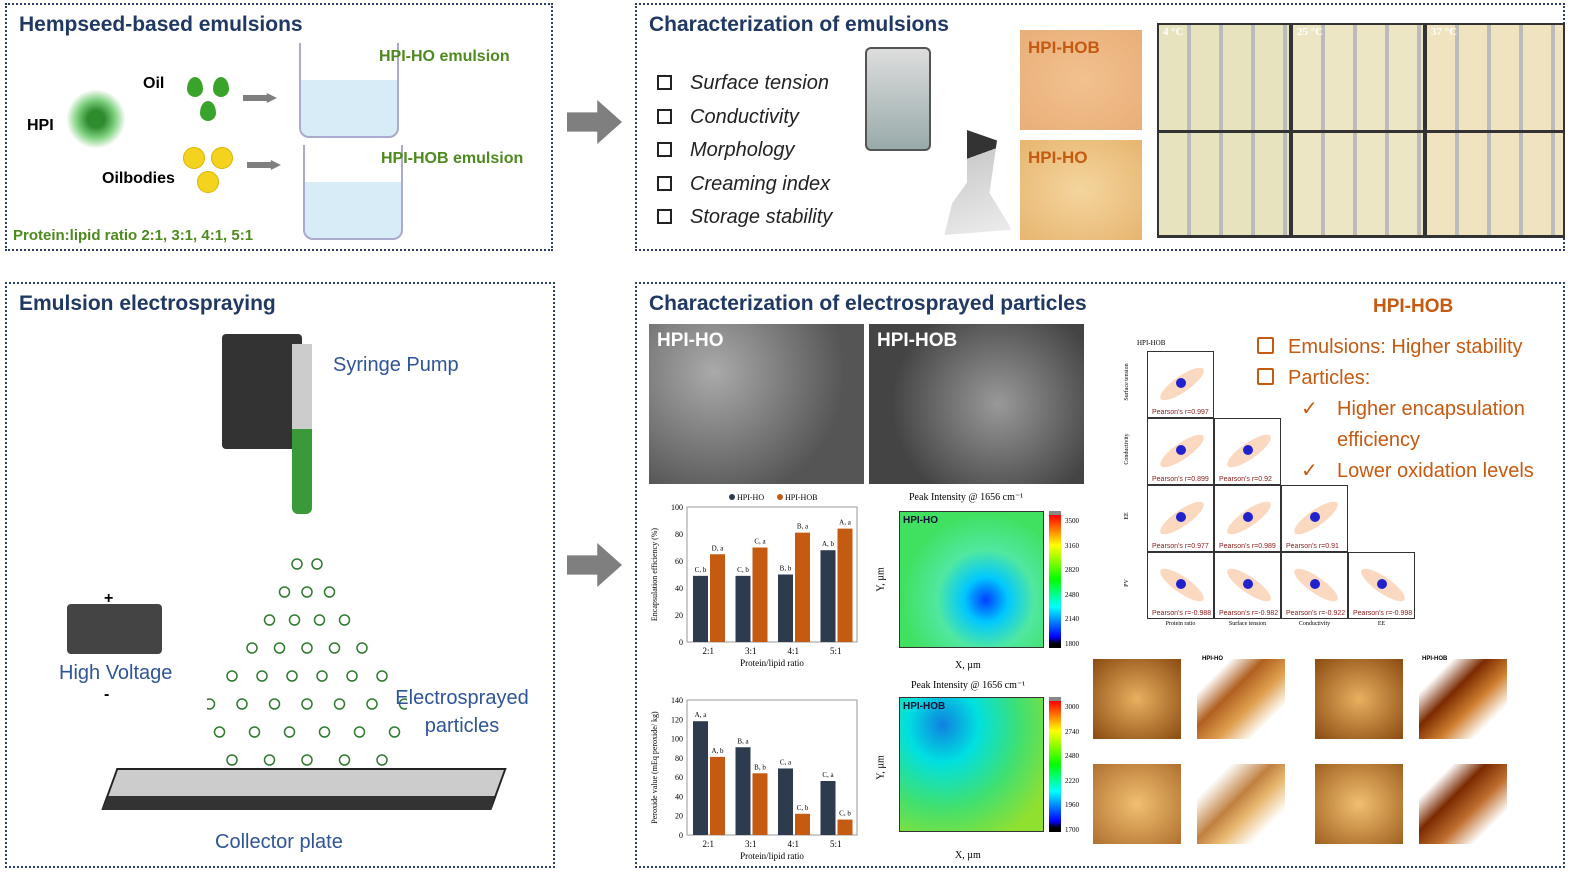 This screenshot has width=1589, height=886. What do you see at coordinates (194, 158) in the screenshot?
I see `oilbody-icon` at bounding box center [194, 158].